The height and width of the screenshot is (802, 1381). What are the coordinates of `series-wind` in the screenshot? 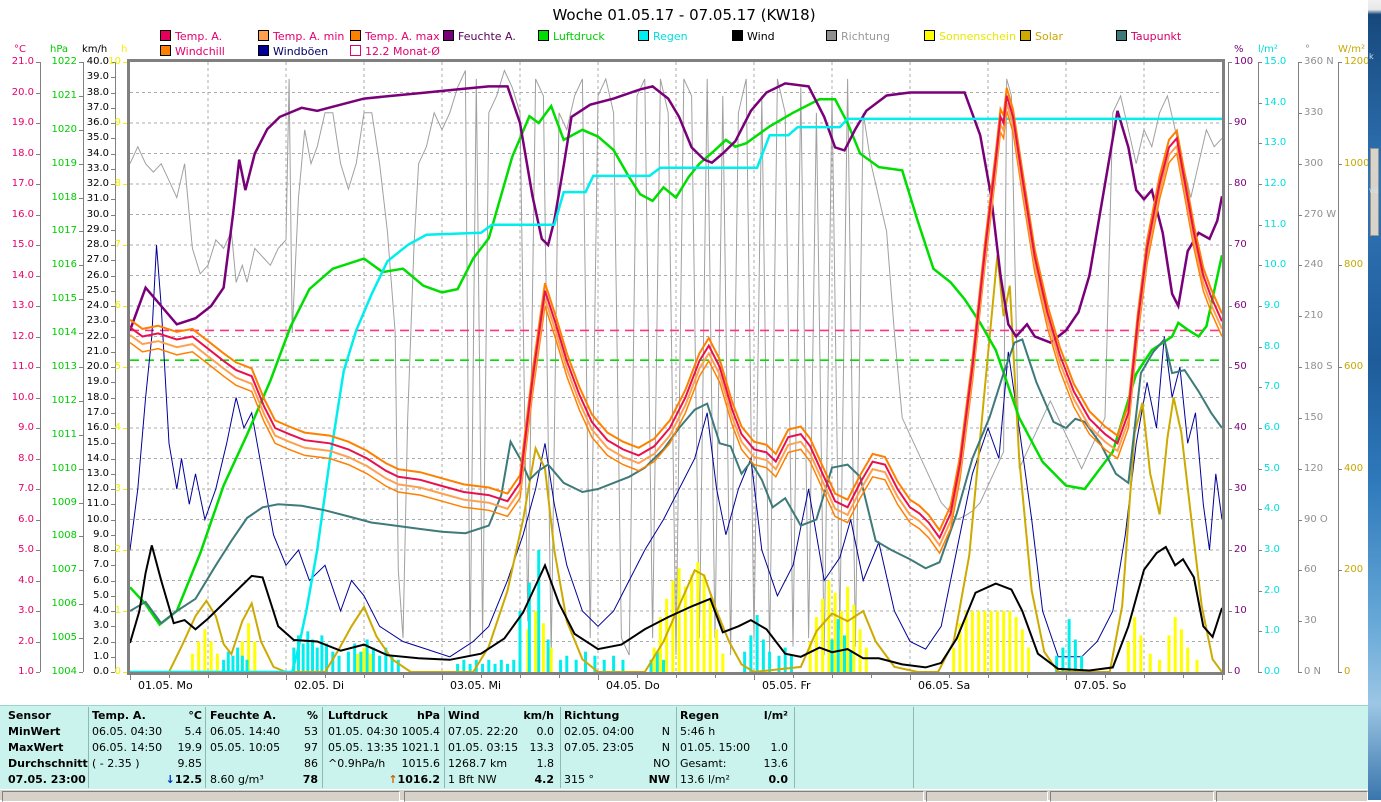 It's located at (676, 608).